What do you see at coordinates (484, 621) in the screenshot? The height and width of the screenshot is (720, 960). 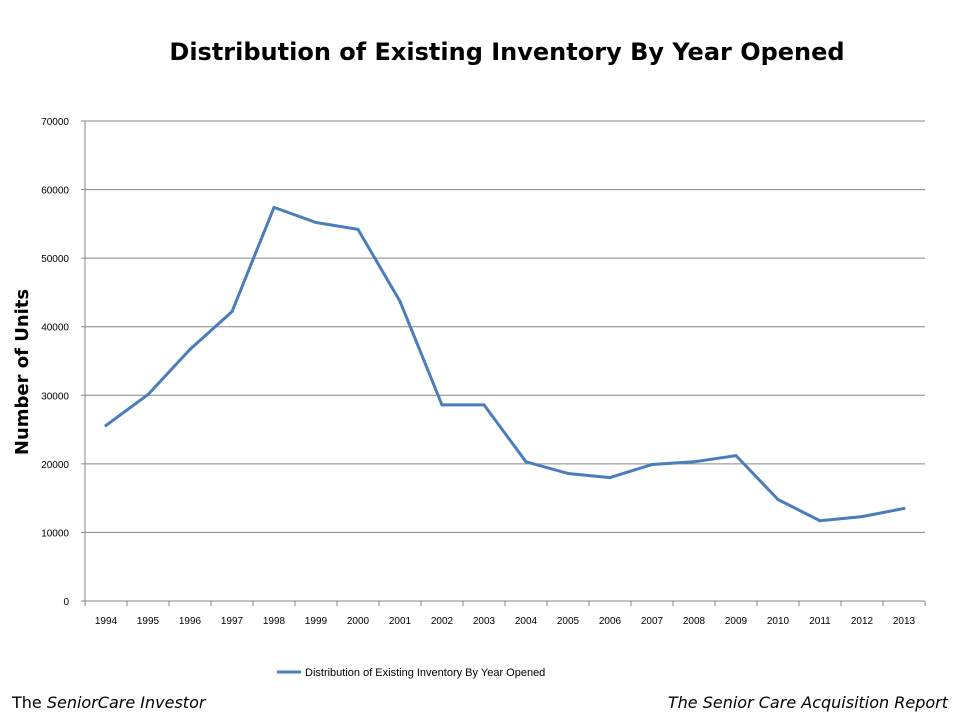 I see `x-tick-label: 2003` at bounding box center [484, 621].